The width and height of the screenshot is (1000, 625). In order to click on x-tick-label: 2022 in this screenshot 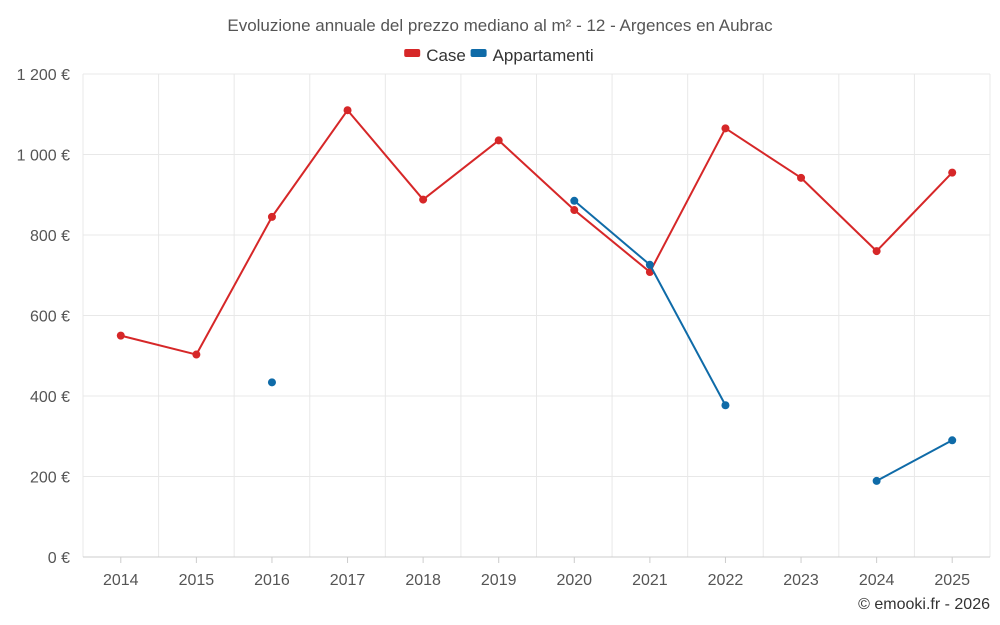, I will do `click(726, 580)`.